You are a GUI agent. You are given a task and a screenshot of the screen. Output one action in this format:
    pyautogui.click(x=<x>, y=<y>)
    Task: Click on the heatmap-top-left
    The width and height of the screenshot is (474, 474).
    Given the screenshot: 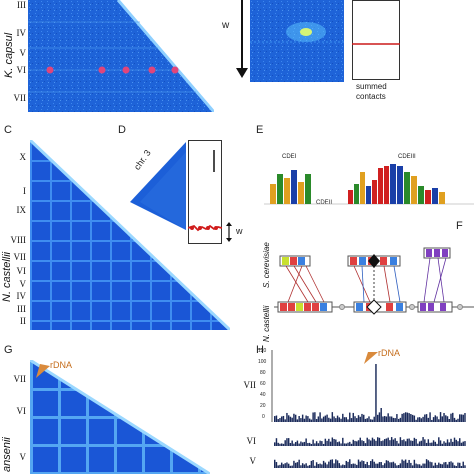 What is the action you would take?
    pyautogui.click(x=121, y=56)
    